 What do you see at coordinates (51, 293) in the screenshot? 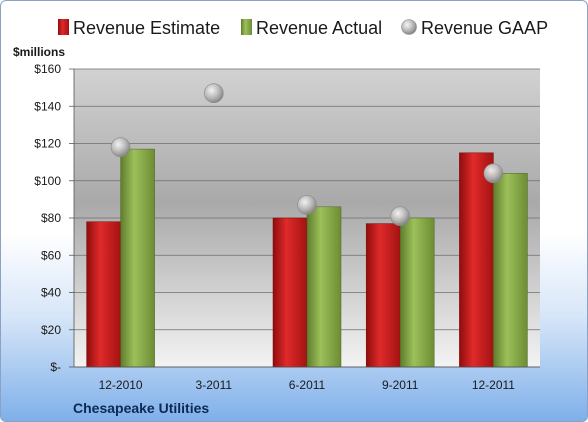
I see `y-tick-label: $40` at bounding box center [51, 293].